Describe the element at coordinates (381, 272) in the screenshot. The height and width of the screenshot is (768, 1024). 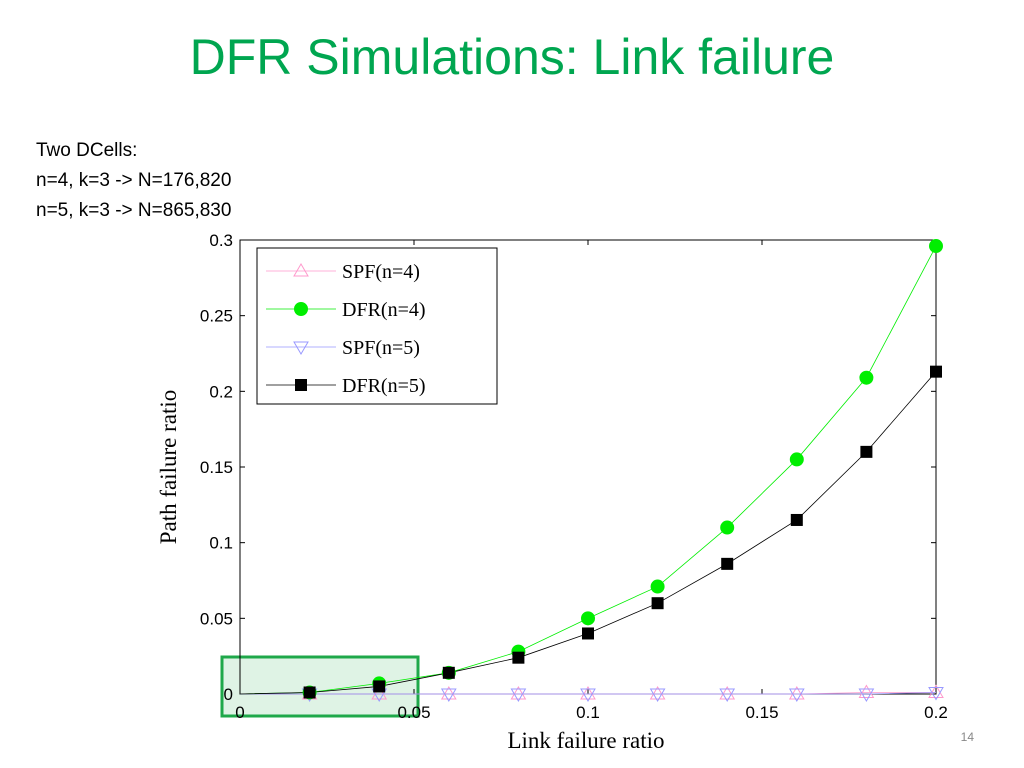
I see `legend-label: SPF(n=4)` at that location.